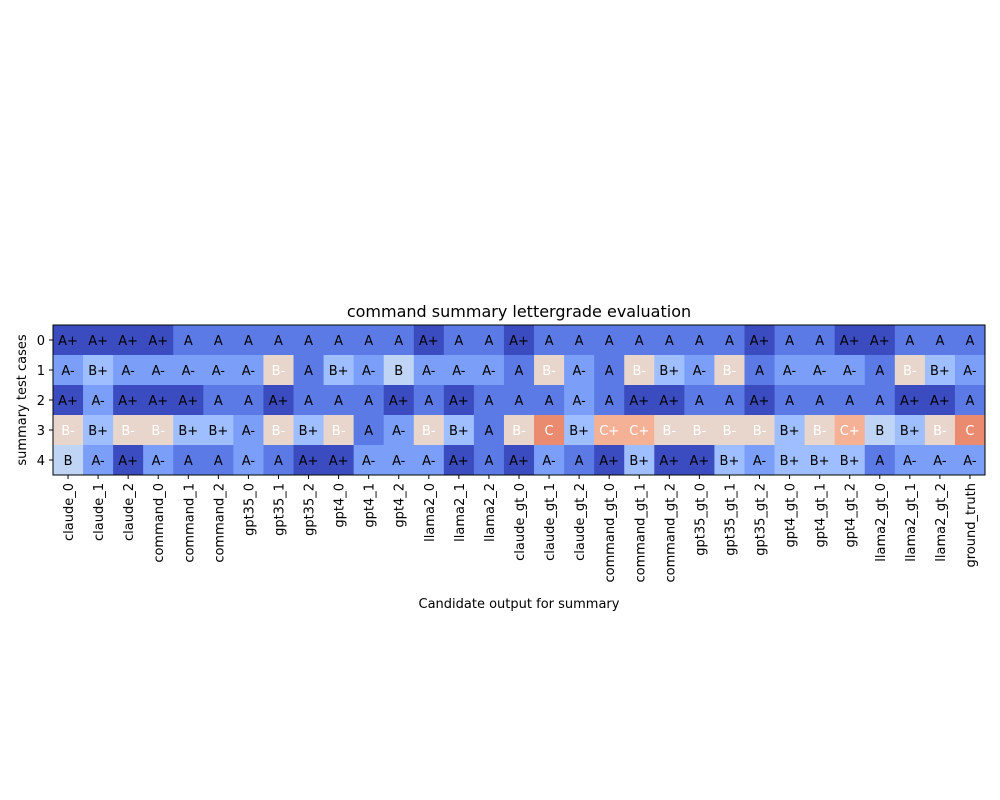 This screenshot has width=1000, height=800. I want to click on x-tick-label: llama2_gt_0, so click(881, 522).